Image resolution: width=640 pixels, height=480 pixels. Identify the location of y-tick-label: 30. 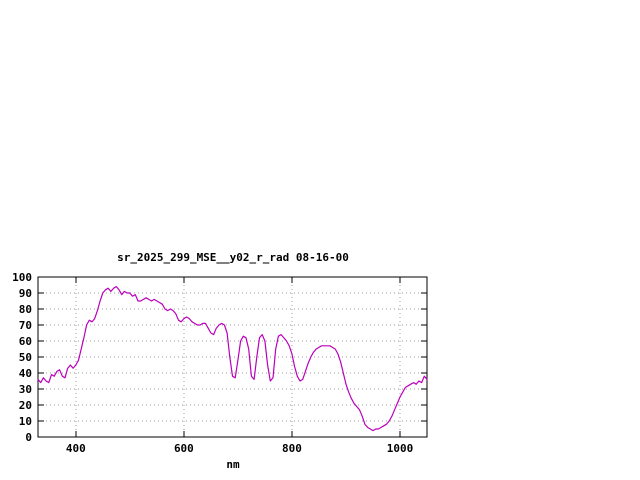
(25, 389).